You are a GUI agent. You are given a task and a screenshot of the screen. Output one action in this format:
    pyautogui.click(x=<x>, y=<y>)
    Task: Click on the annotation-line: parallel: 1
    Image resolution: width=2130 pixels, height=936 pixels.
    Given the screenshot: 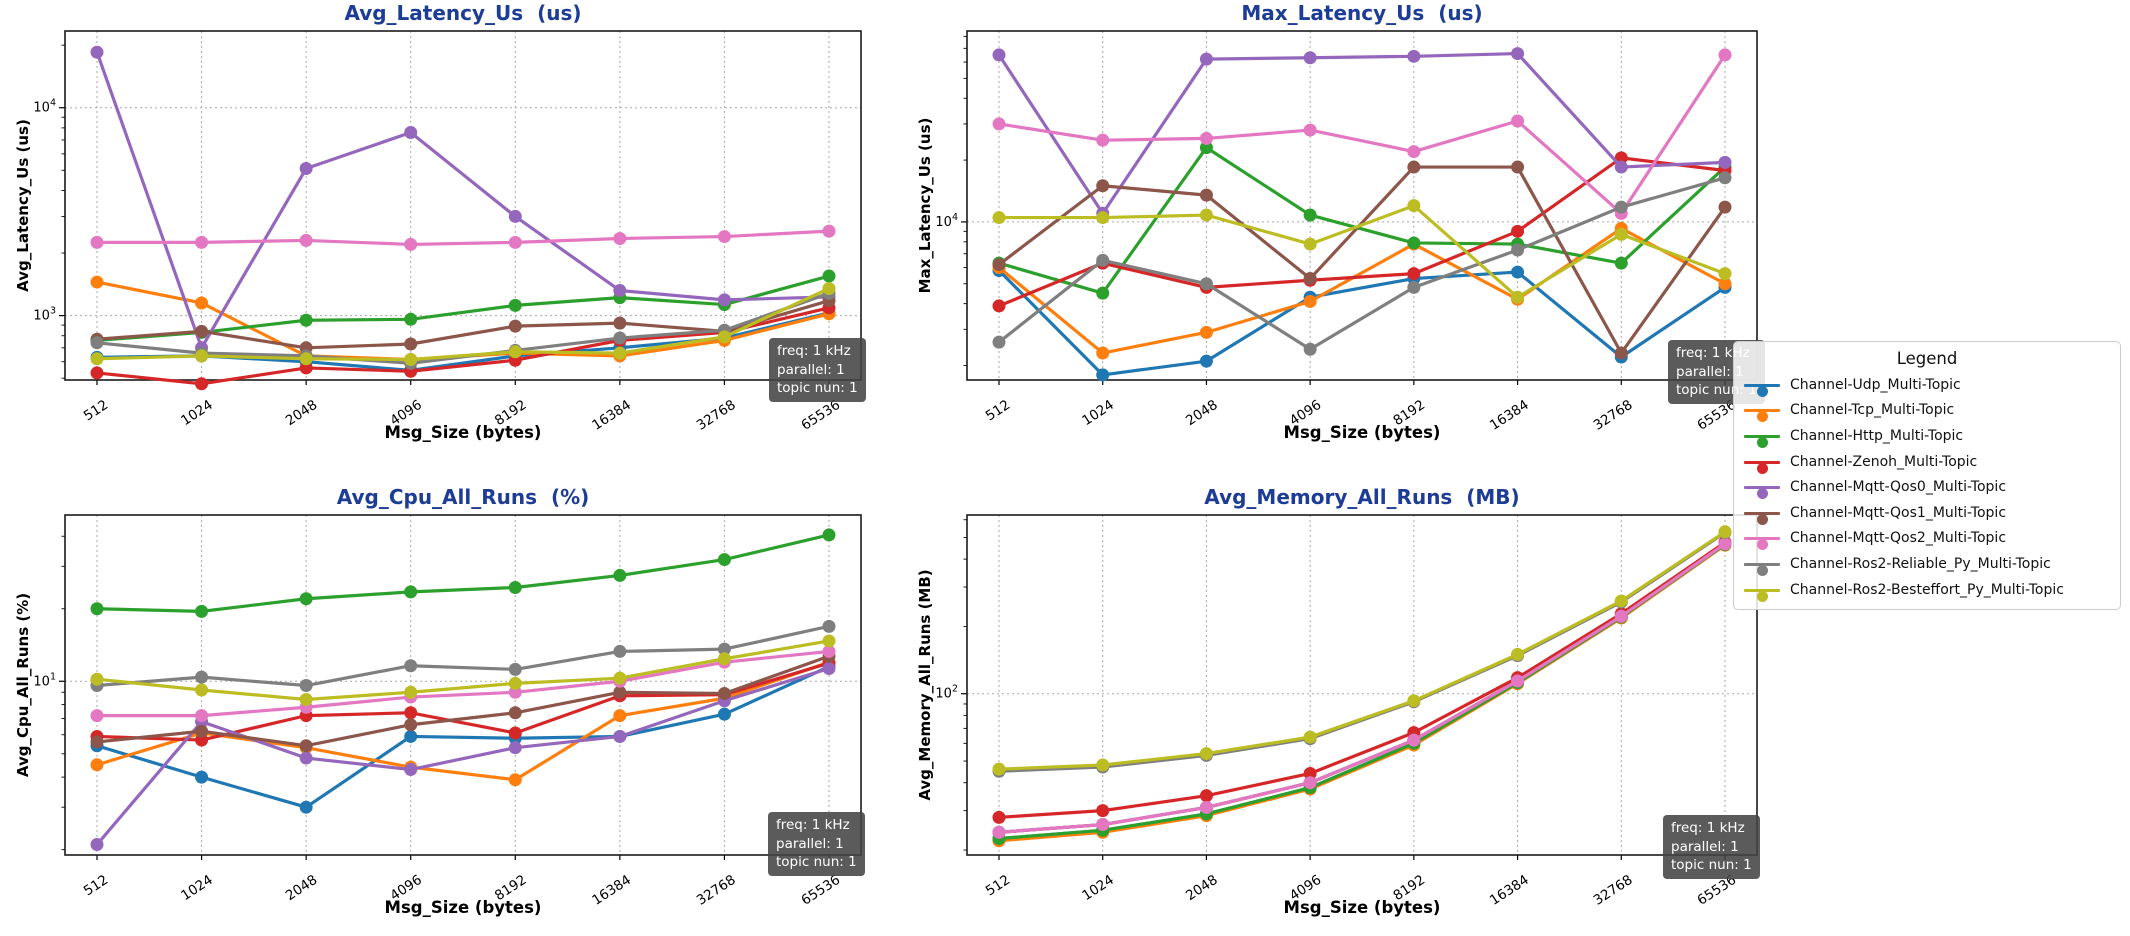 What is the action you would take?
    pyautogui.click(x=1705, y=846)
    